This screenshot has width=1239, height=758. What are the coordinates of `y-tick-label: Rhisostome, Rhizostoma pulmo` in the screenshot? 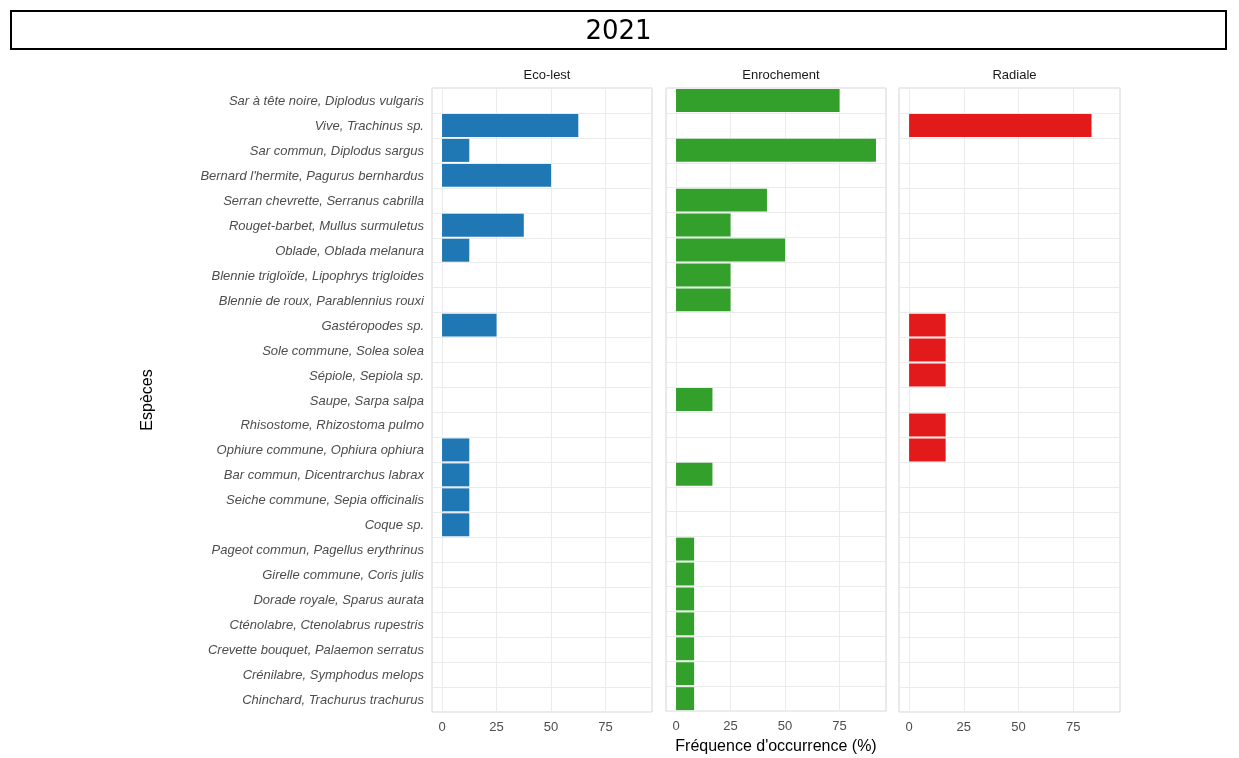 It's located at (332, 425).